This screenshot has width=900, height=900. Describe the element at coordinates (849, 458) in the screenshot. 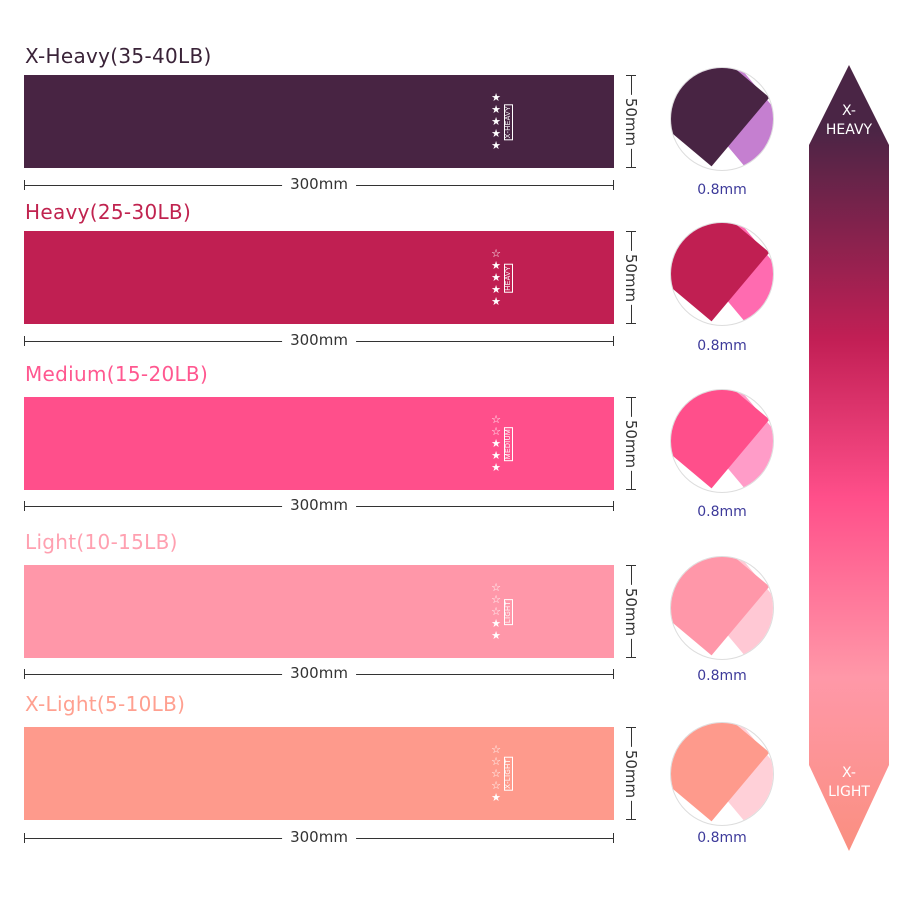

I see `resistance-scale-arrow` at that location.